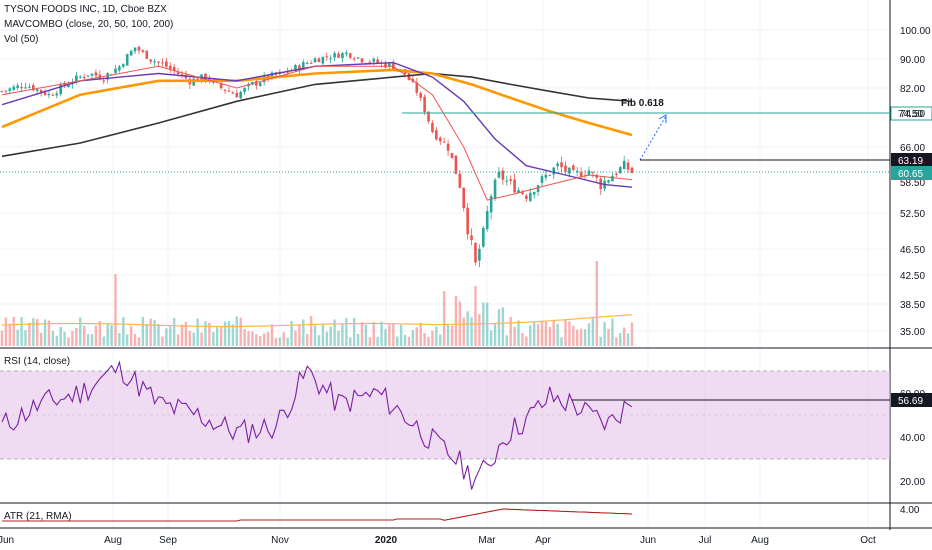 This screenshot has width=932, height=550. Describe the element at coordinates (168, 540) in the screenshot. I see `time-axis-tick: Sep` at that location.